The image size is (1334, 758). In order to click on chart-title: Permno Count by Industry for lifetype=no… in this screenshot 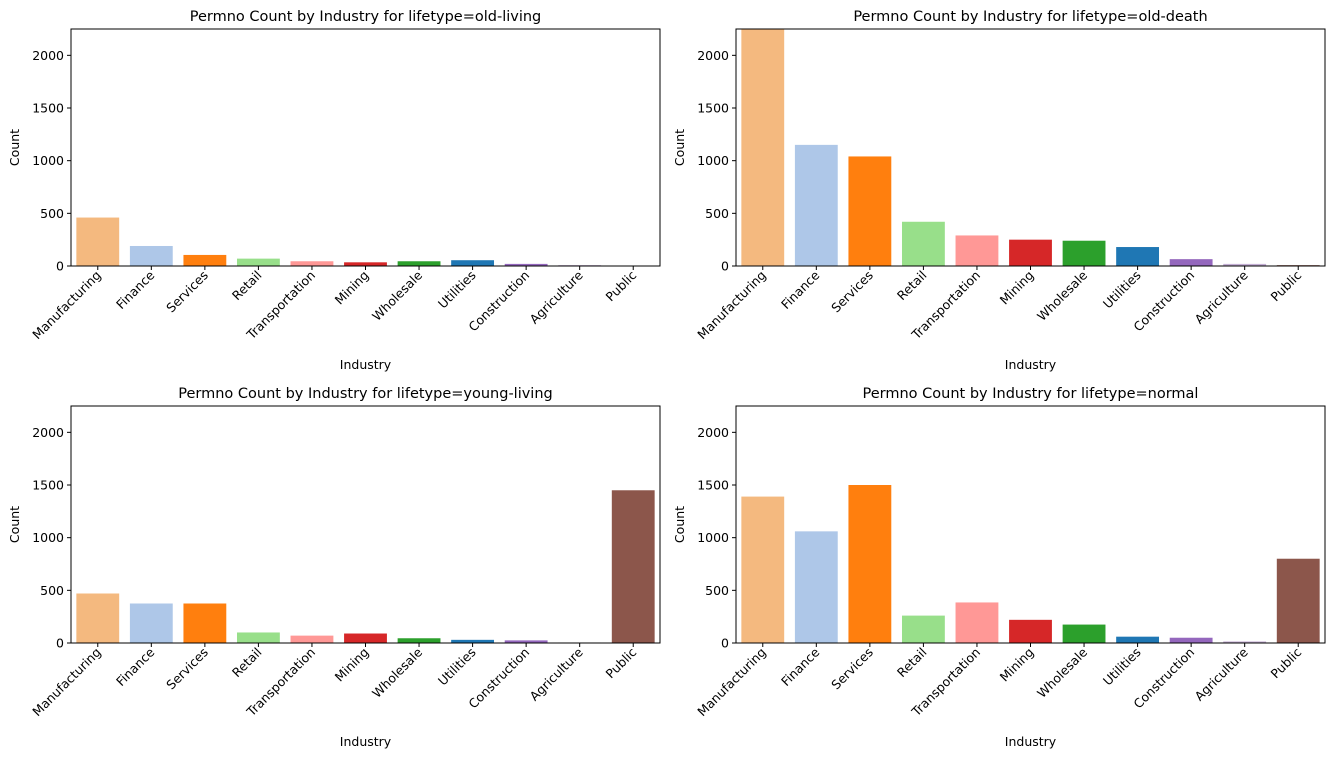, I will do `click(1031, 394)`.